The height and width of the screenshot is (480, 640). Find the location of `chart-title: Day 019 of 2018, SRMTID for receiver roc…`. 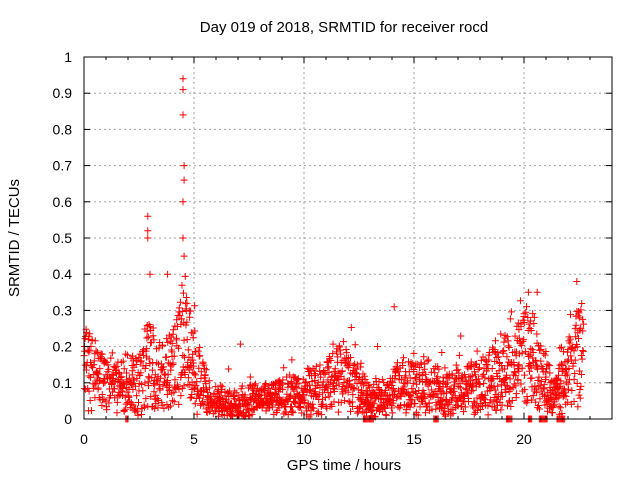

chart-title: Day 019 of 2018, SRMTID for receiver roc… is located at coordinates (344, 27).